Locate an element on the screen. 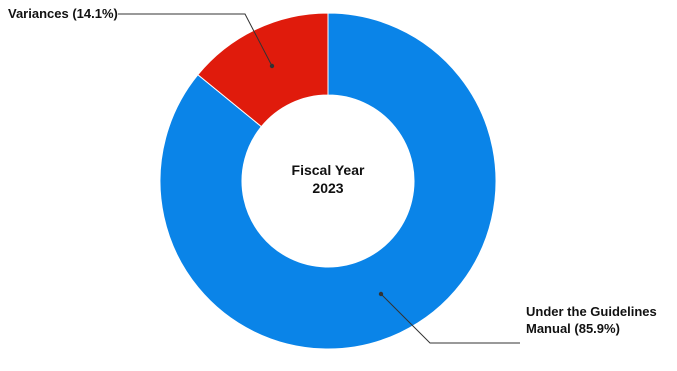 The height and width of the screenshot is (371, 677). slice-variances is located at coordinates (263, 70).